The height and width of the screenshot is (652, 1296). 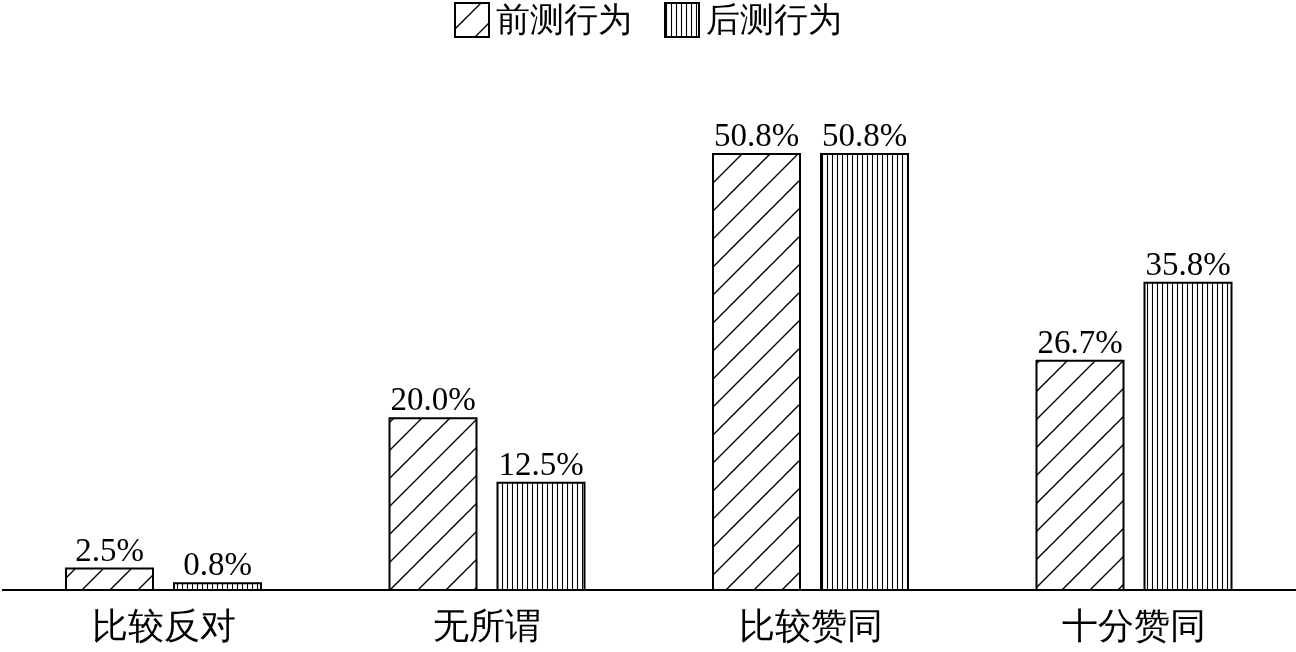 What do you see at coordinates (1080, 341) in the screenshot?
I see `data-label: 26.7%` at bounding box center [1080, 341].